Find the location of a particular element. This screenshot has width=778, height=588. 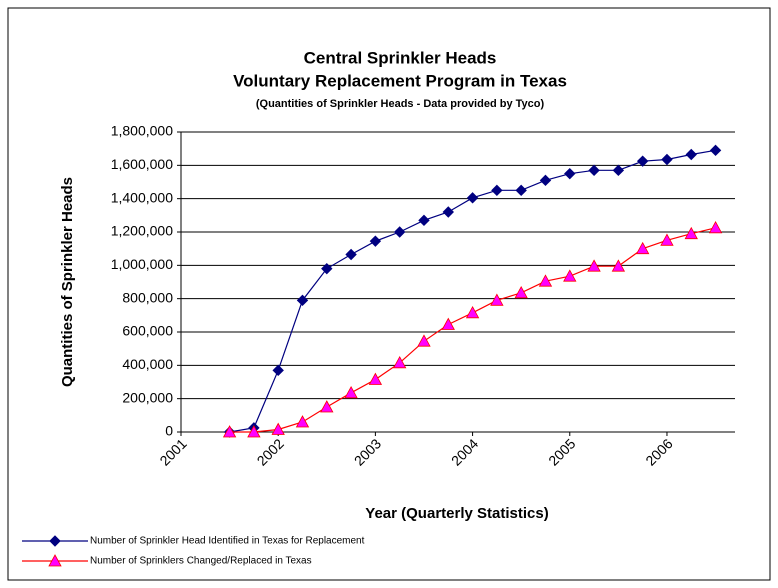

y-tick-label: 1,200,000 is located at coordinates (142, 231).